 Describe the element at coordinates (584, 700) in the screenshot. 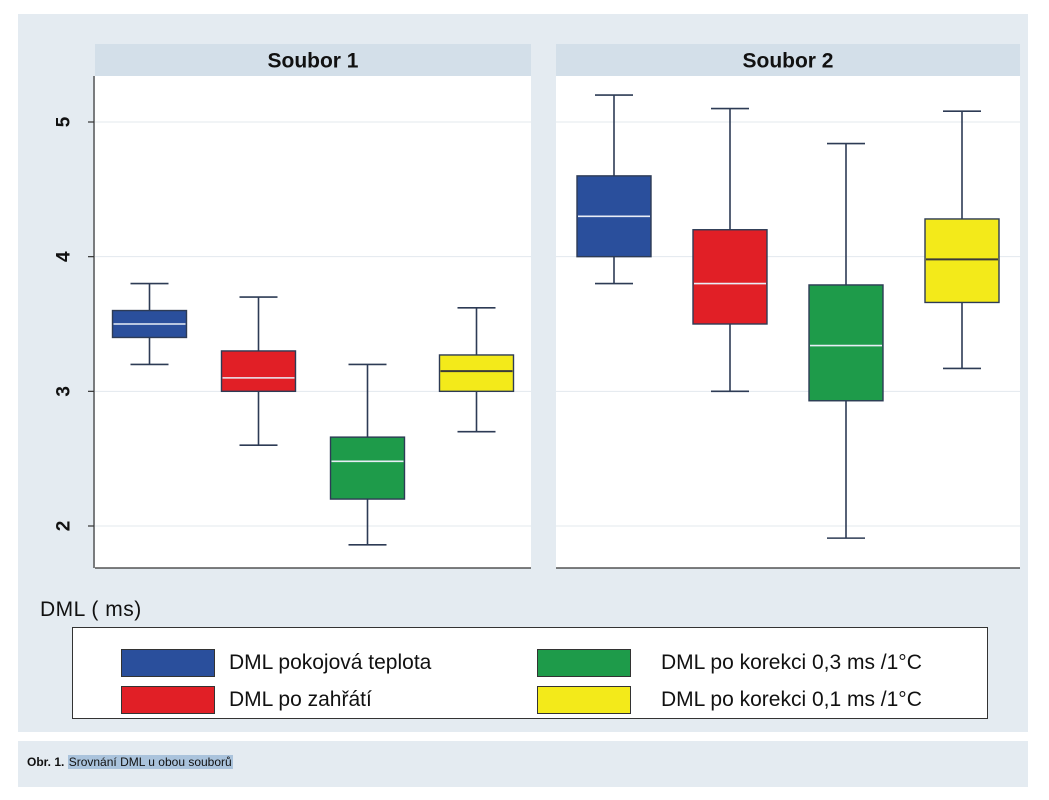

I see `legend-swatch-yellow` at that location.